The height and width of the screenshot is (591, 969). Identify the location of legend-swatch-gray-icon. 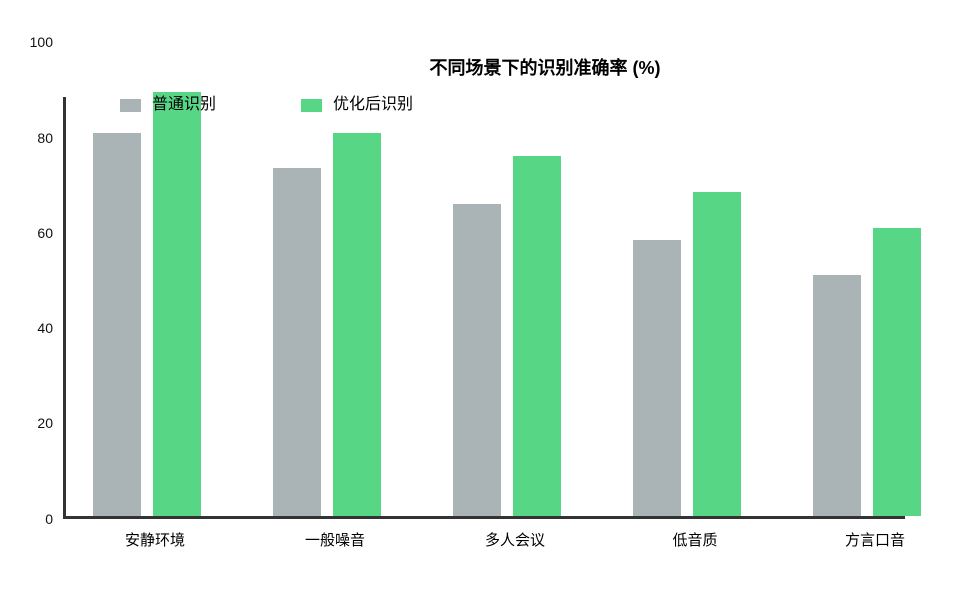
(130, 105).